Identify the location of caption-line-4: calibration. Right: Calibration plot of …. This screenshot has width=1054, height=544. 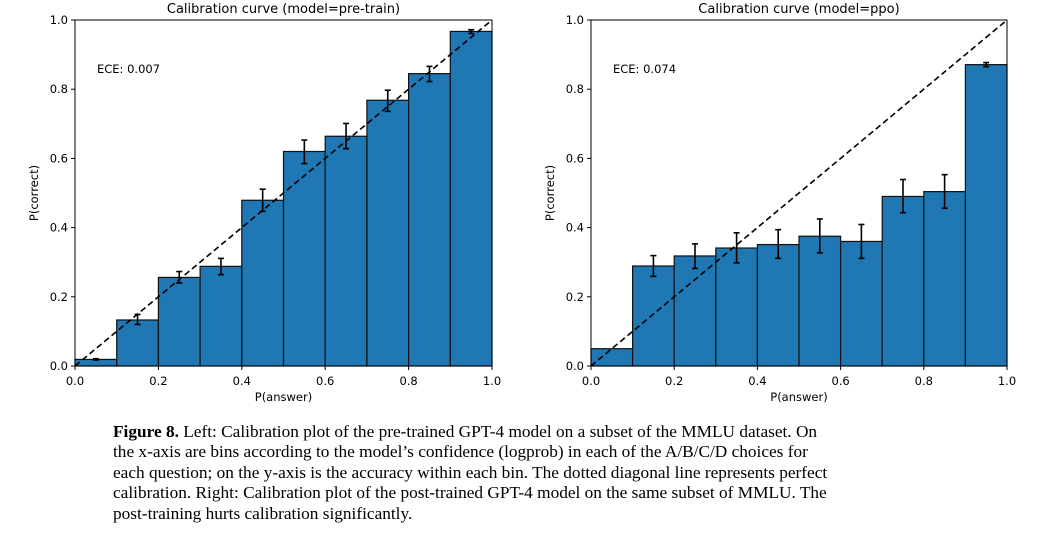
(470, 493).